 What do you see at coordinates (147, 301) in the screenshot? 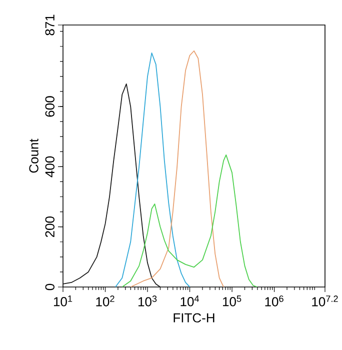
I see `x-tick-label: 10$^{3}$` at bounding box center [147, 301].